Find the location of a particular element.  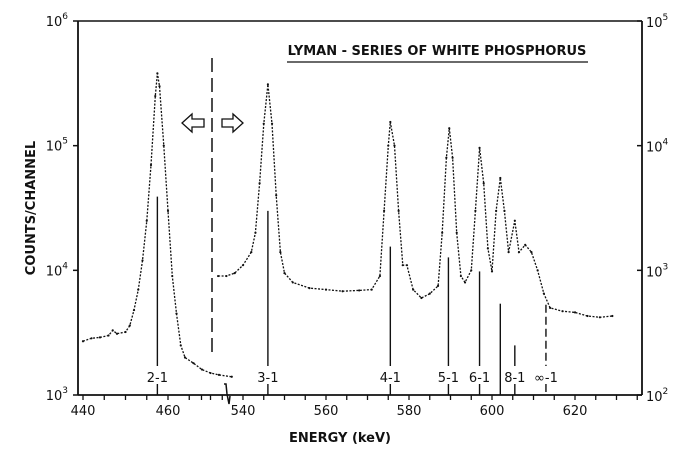

x-tick-label: 540 is located at coordinates (243, 411).